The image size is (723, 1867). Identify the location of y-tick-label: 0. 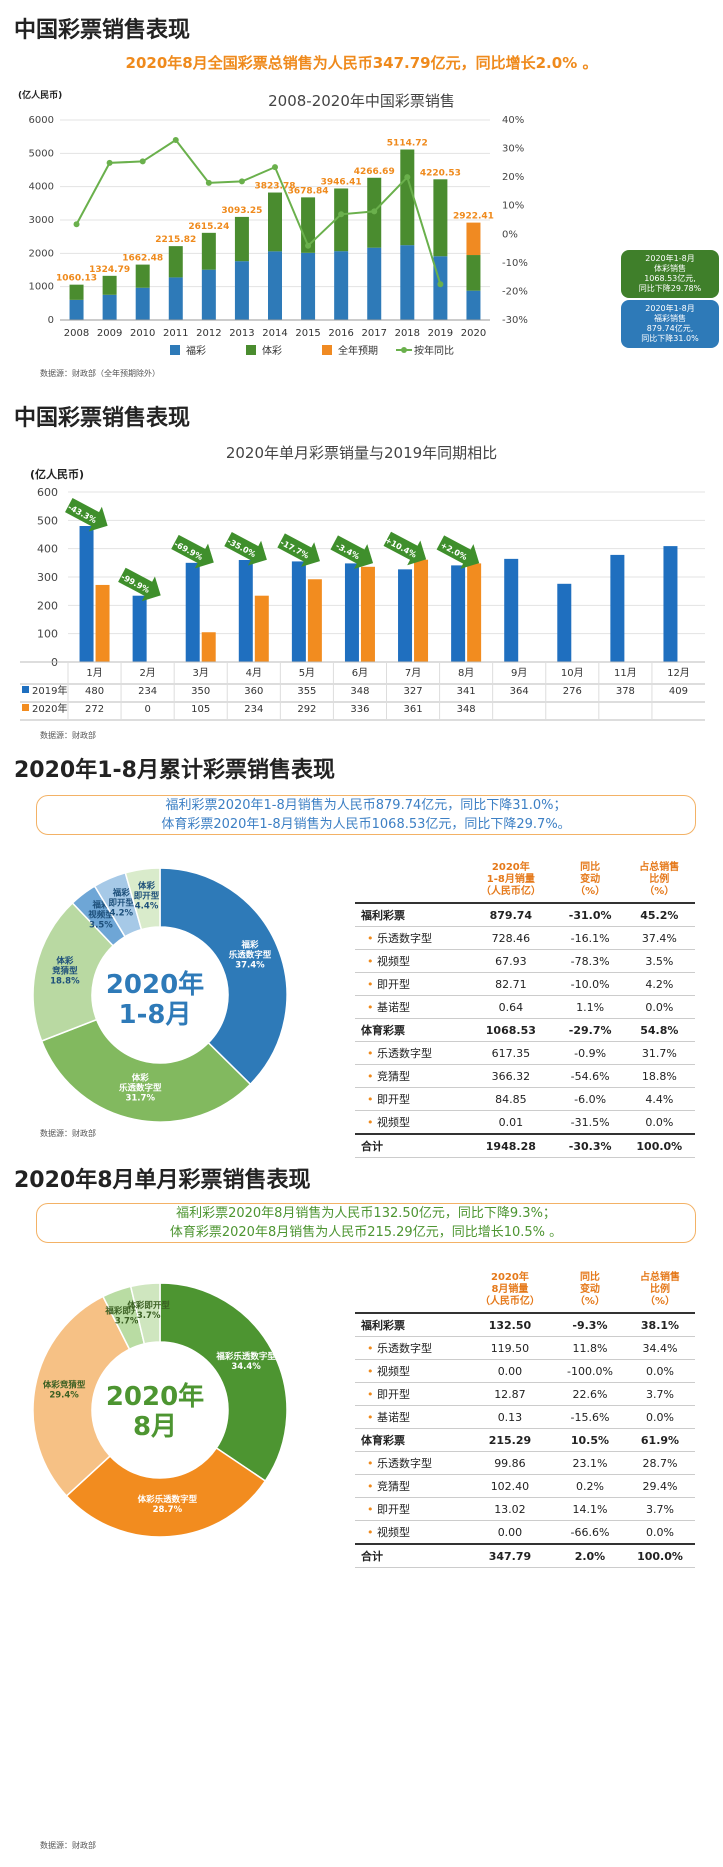
(51, 320).